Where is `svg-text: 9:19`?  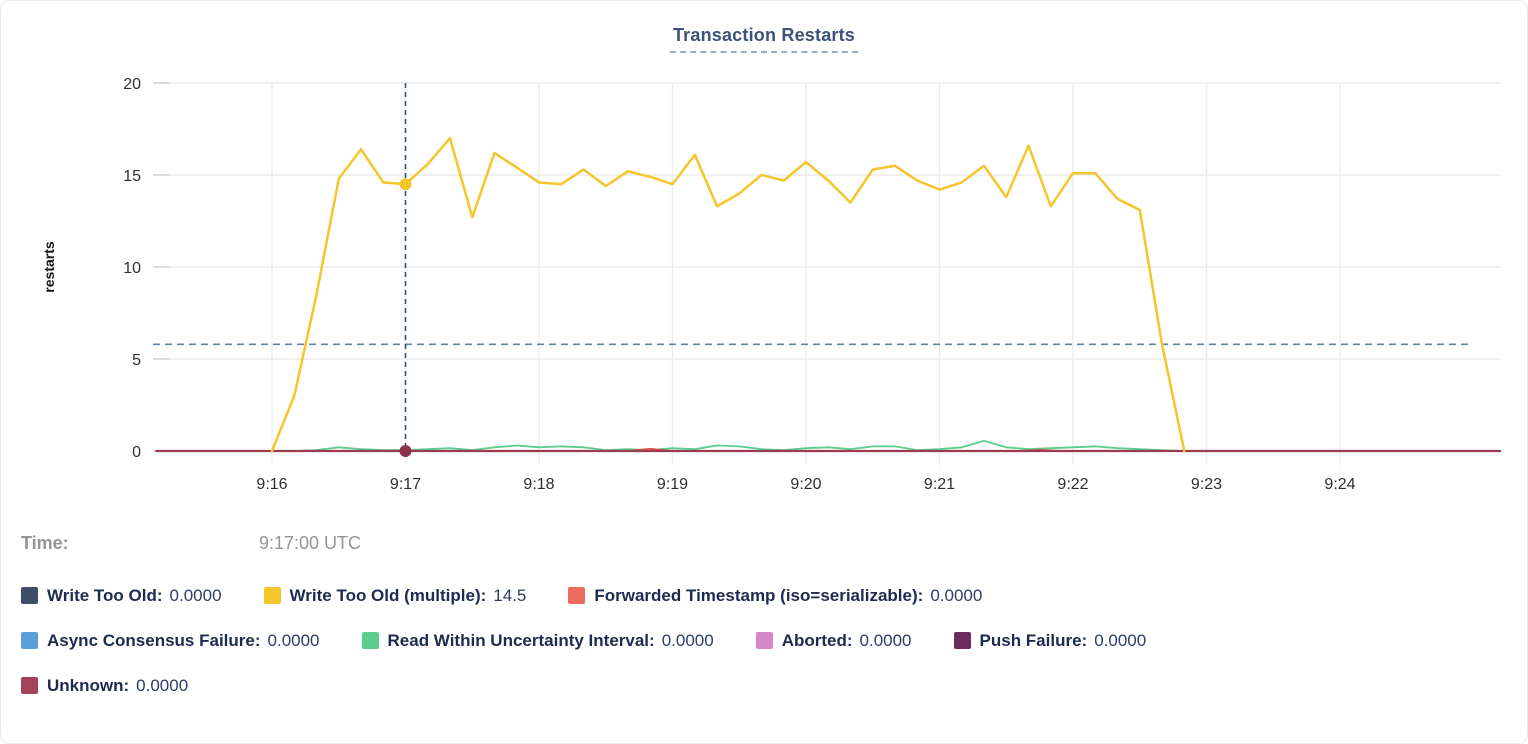 svg-text: 9:19 is located at coordinates (672, 483).